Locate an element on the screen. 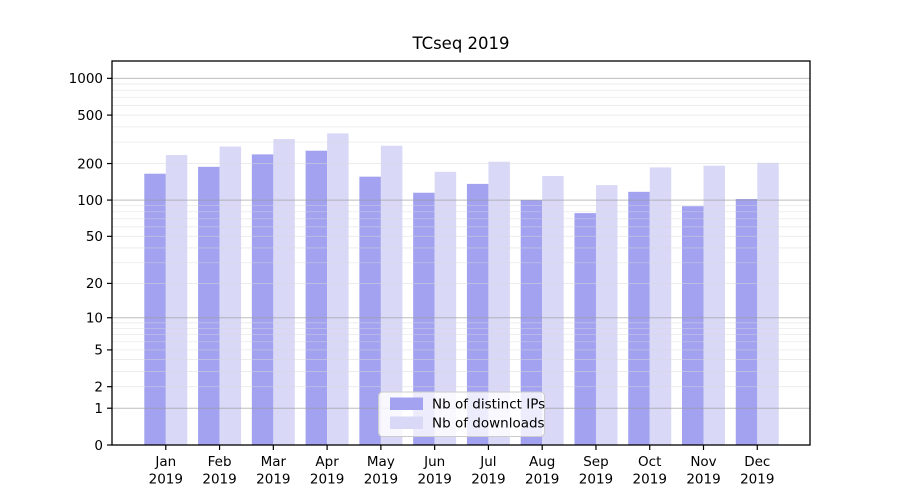  x-tick-label-month: Apr is located at coordinates (327, 462).